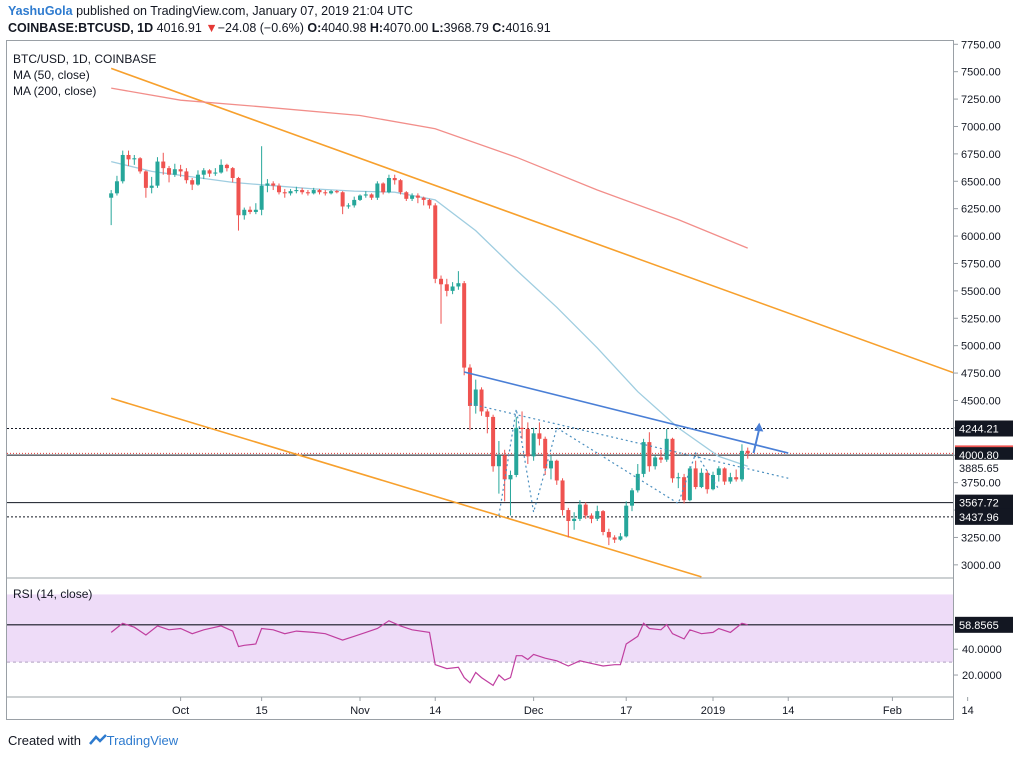  What do you see at coordinates (892, 711) in the screenshot?
I see `time-axis-tick-8: Feb` at bounding box center [892, 711].